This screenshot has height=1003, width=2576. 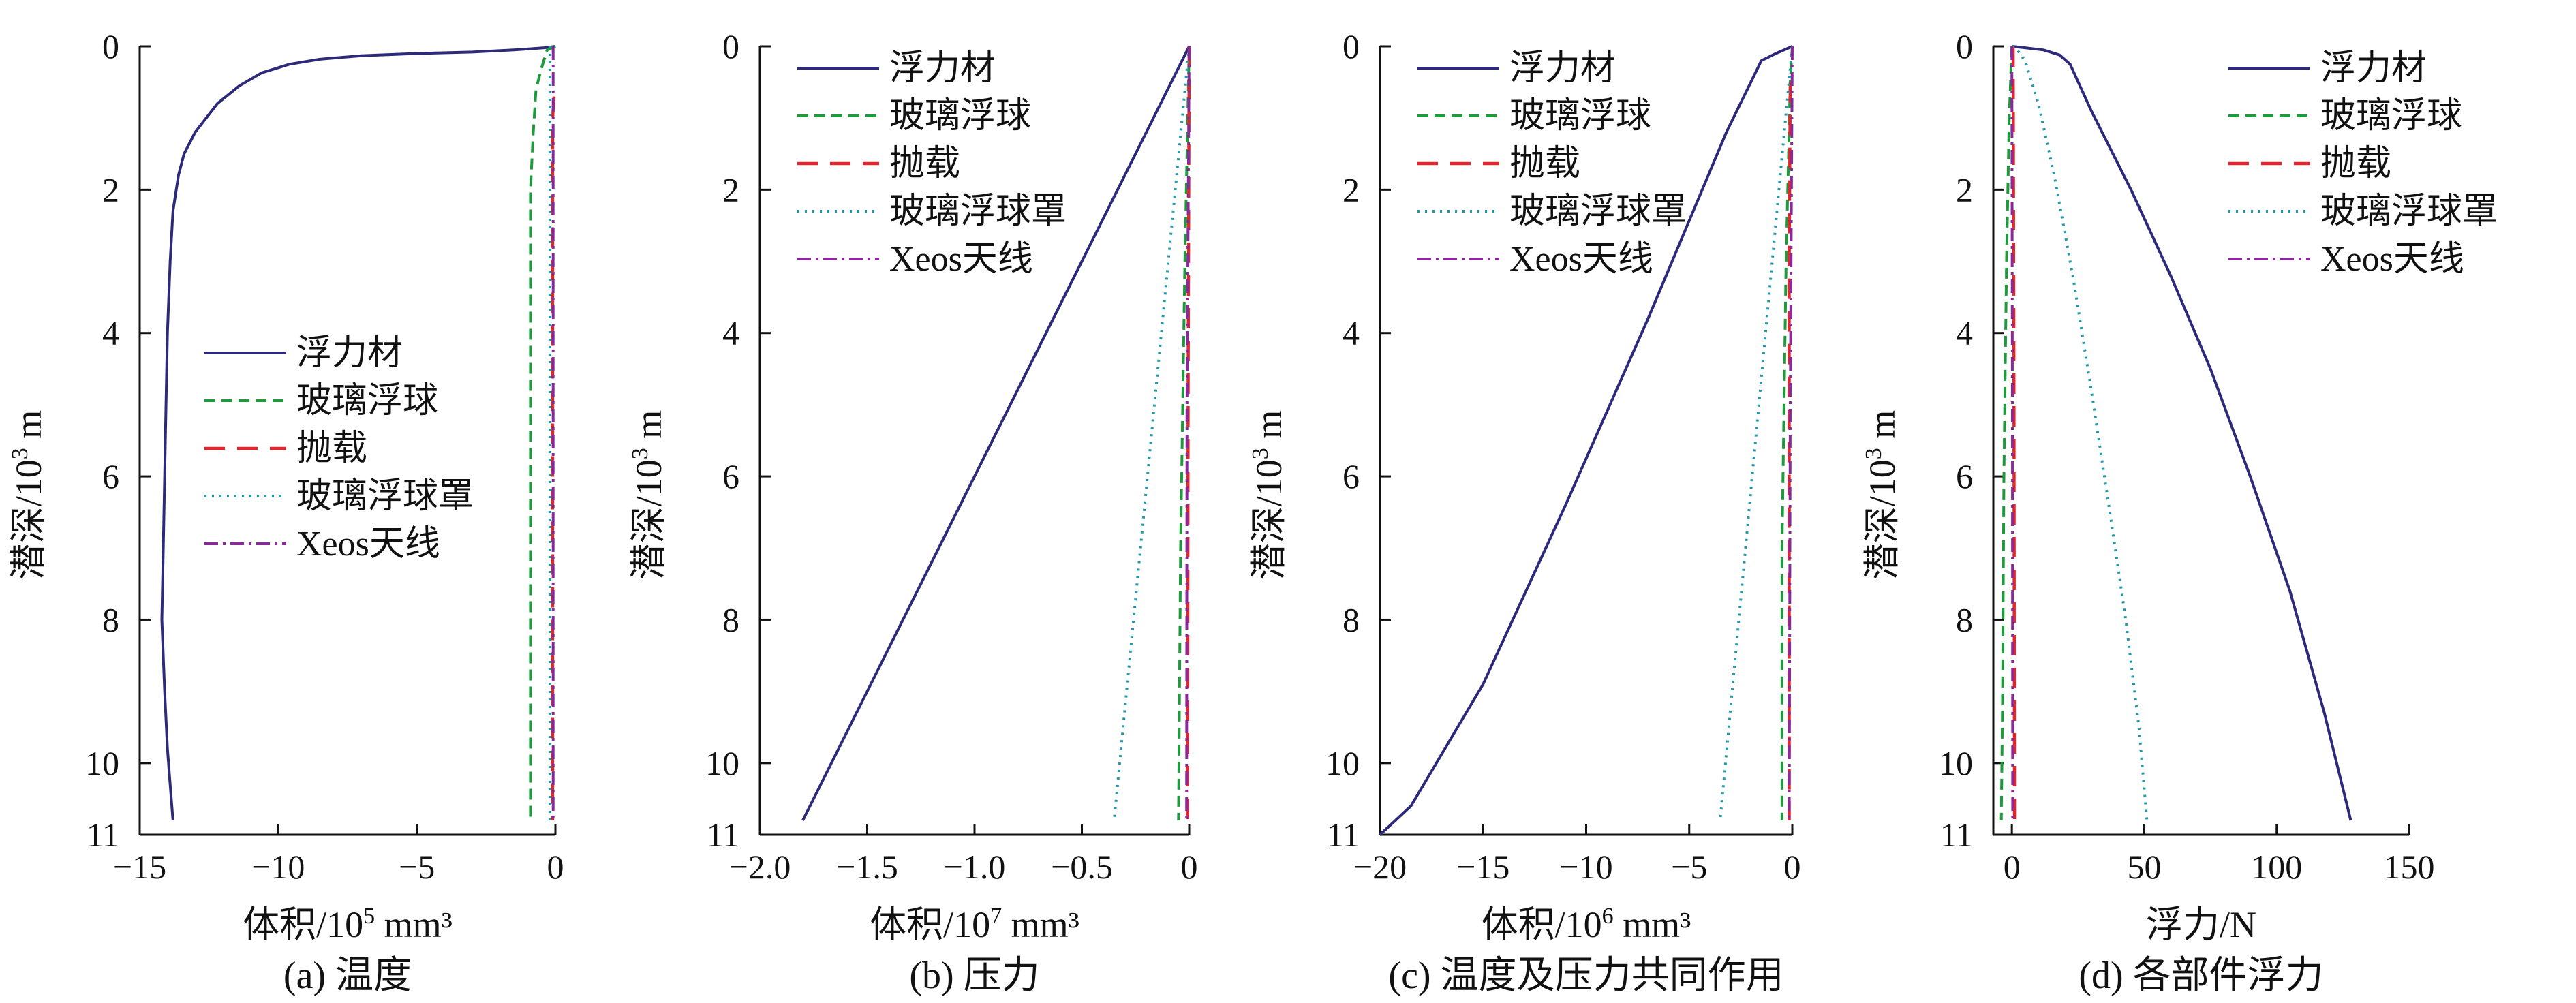 I want to click on x-axis-label: 体积/105 mm³, so click(x=348, y=924).